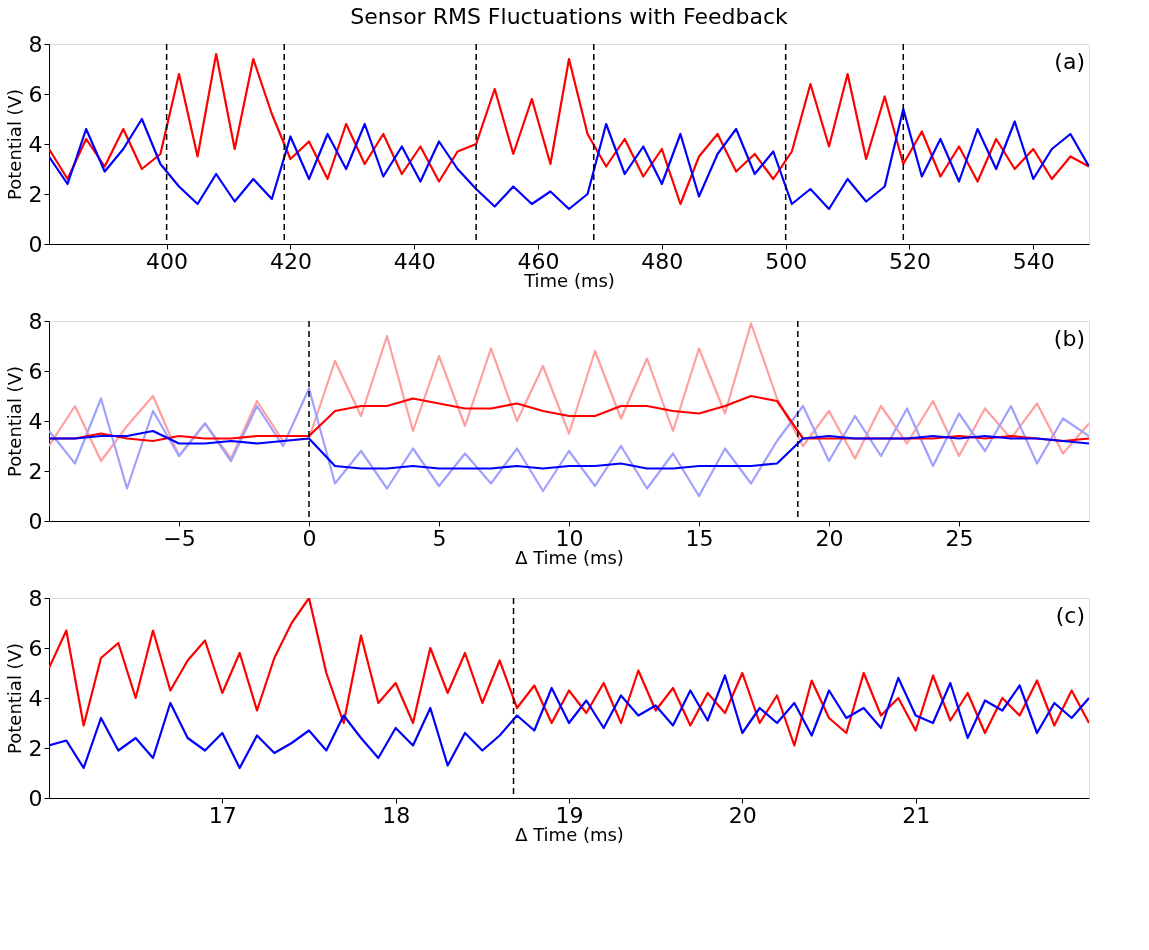  I want to click on x-tick-label: 420, so click(290, 261).